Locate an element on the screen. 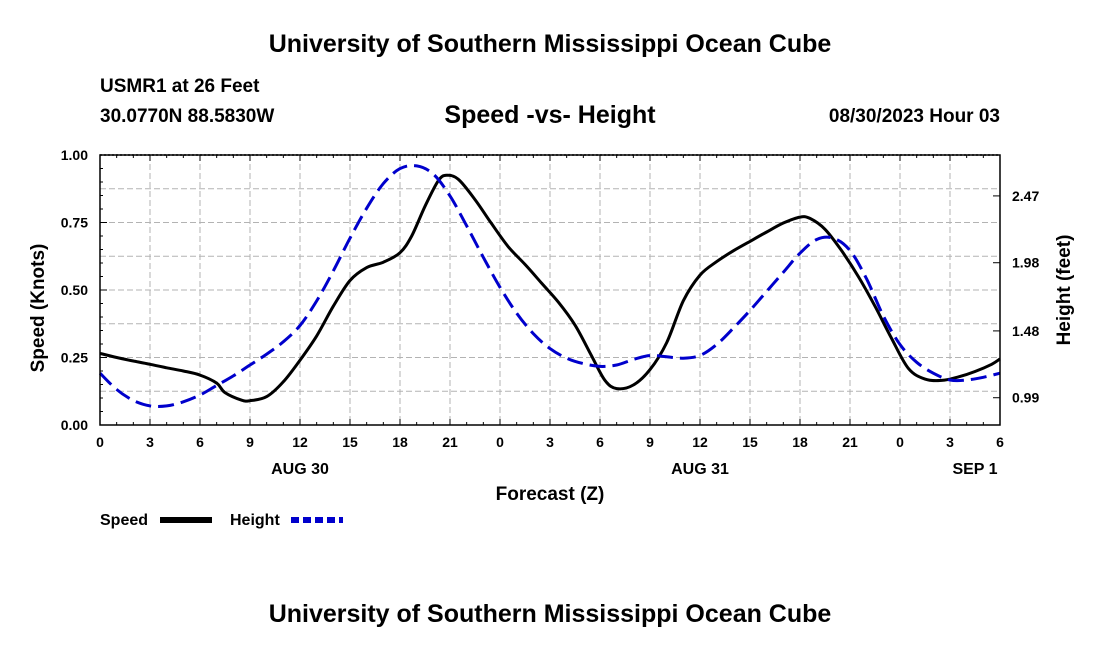 The width and height of the screenshot is (1100, 650). chart-subtitle: Speed -vs- Height is located at coordinates (550, 115).